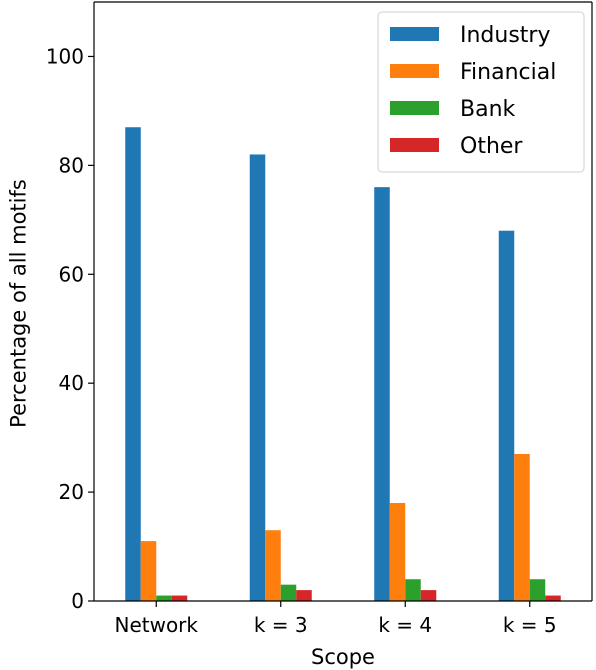 This screenshot has height=670, width=596. Describe the element at coordinates (281, 625) in the screenshot. I see `x-tick-label: k = 3` at that location.